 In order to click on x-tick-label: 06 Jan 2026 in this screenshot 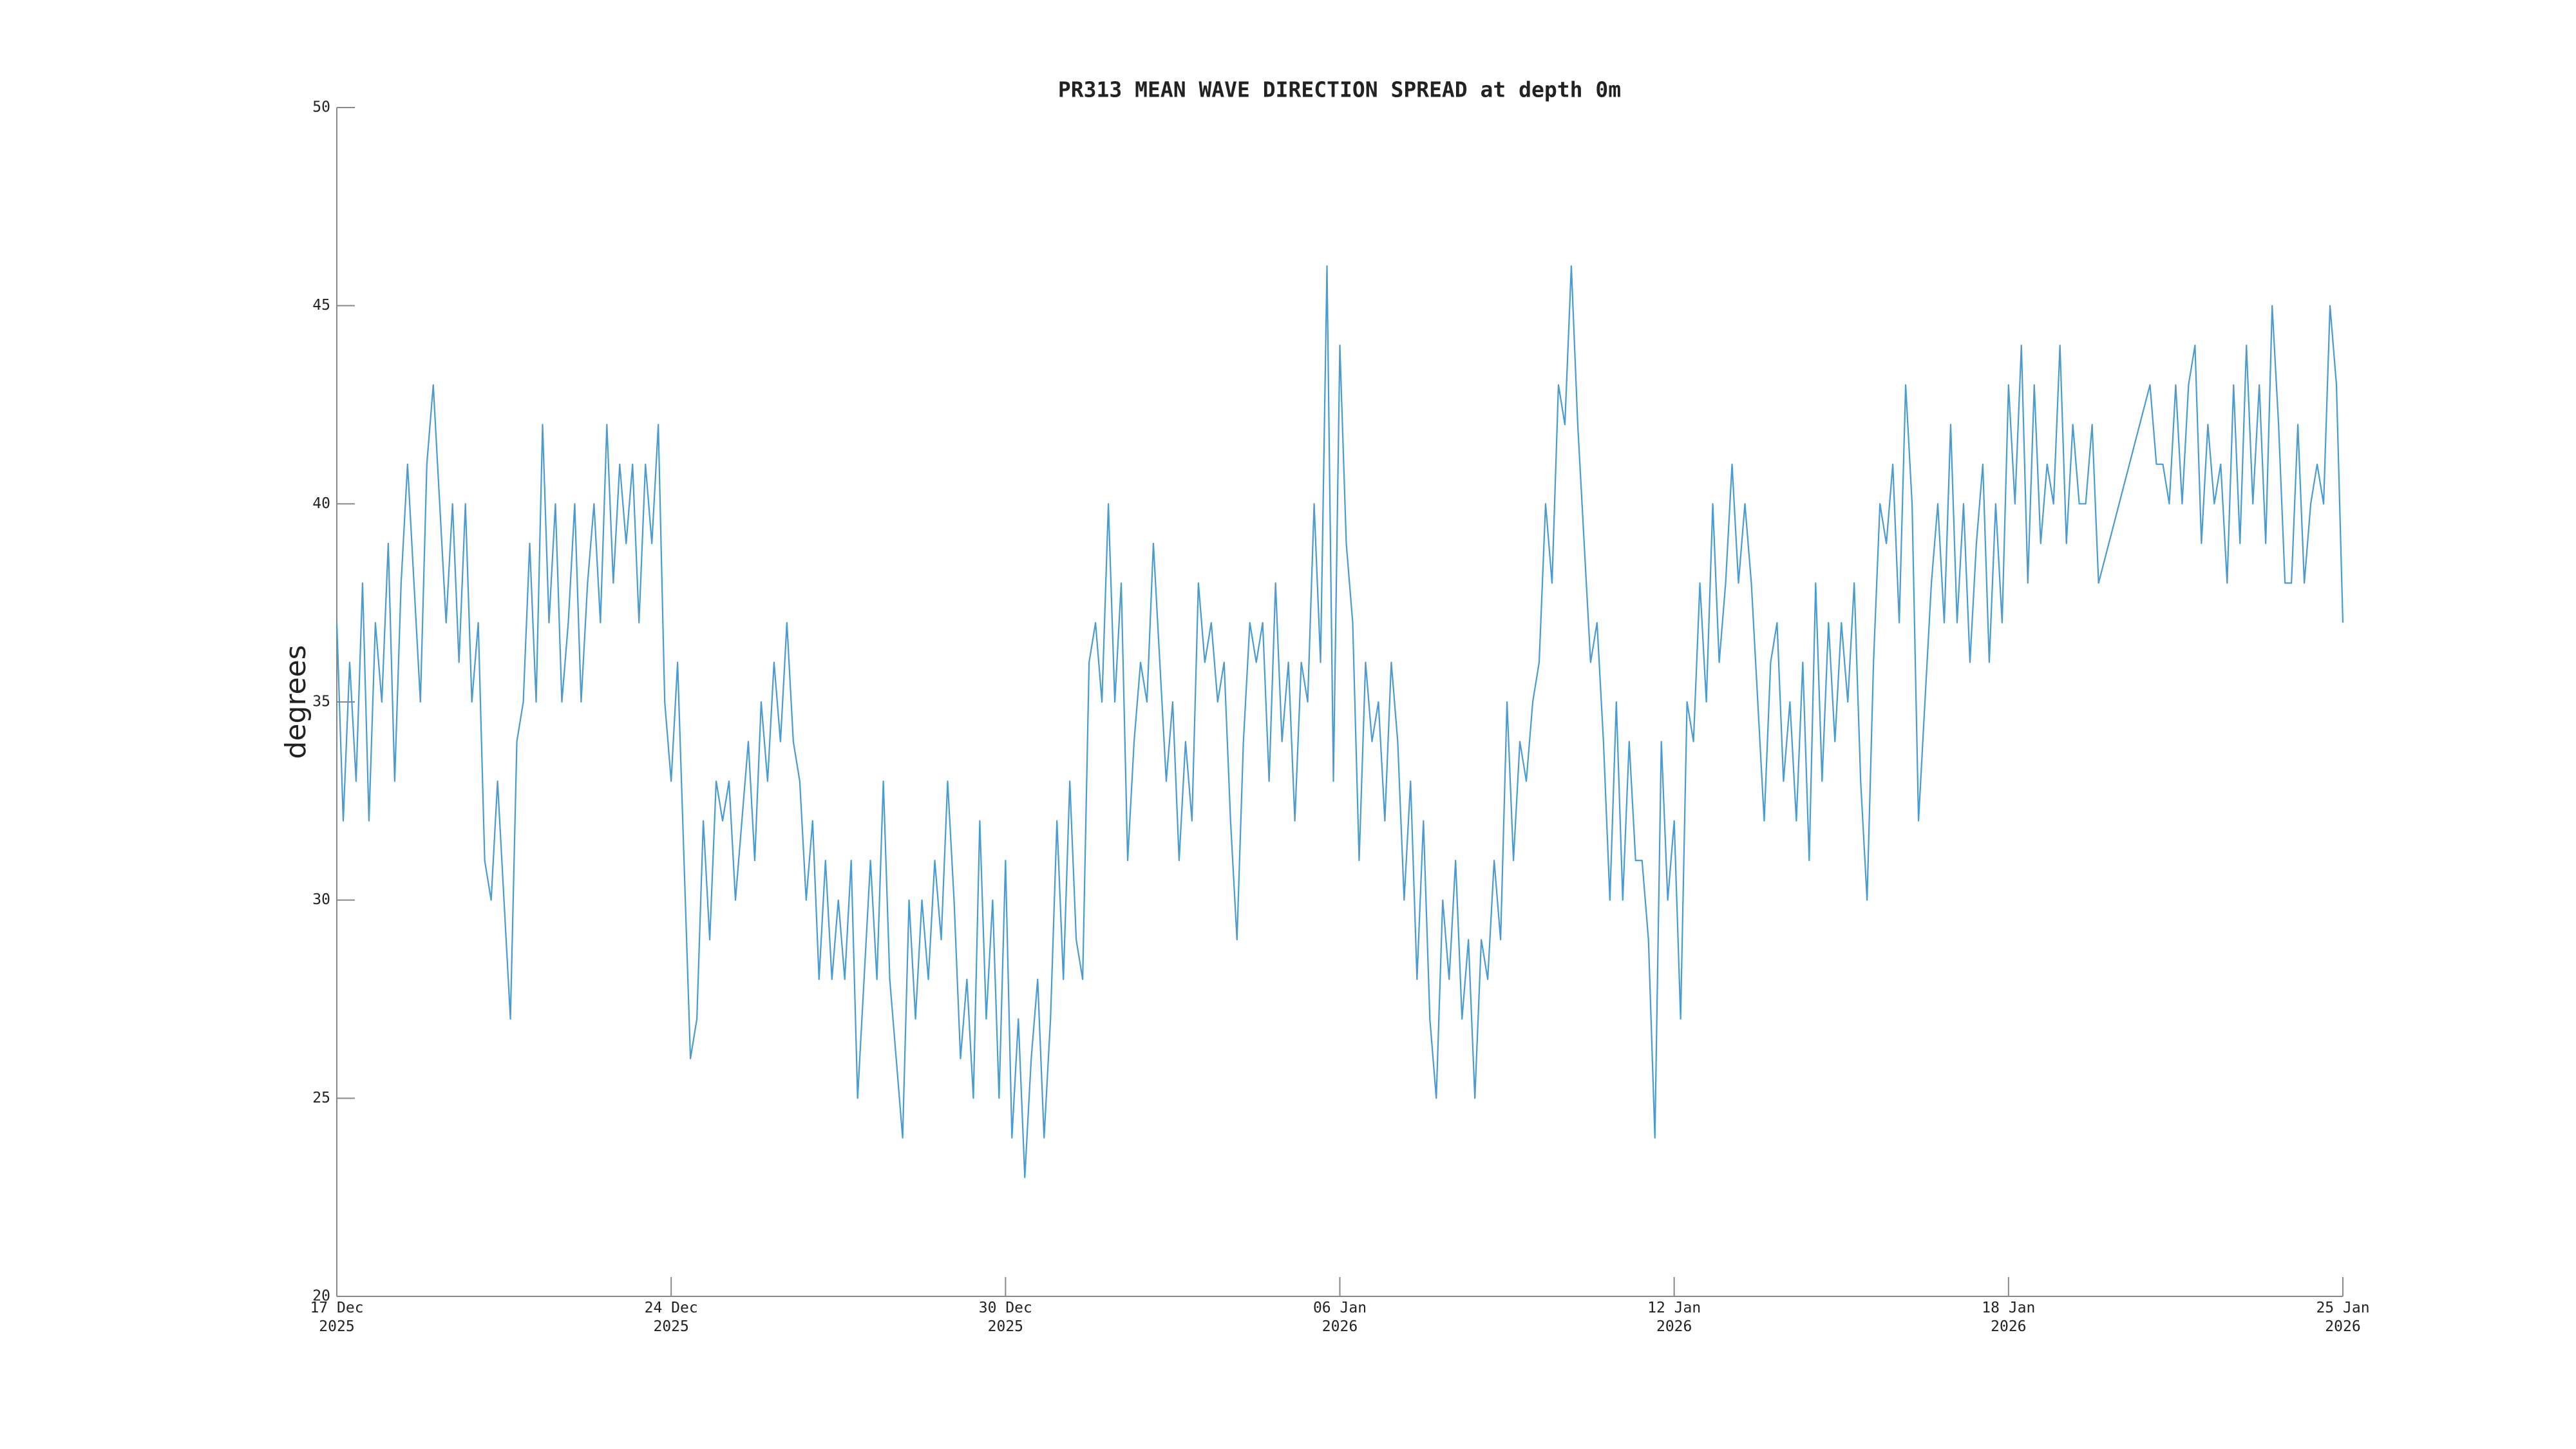, I will do `click(1340, 1318)`.